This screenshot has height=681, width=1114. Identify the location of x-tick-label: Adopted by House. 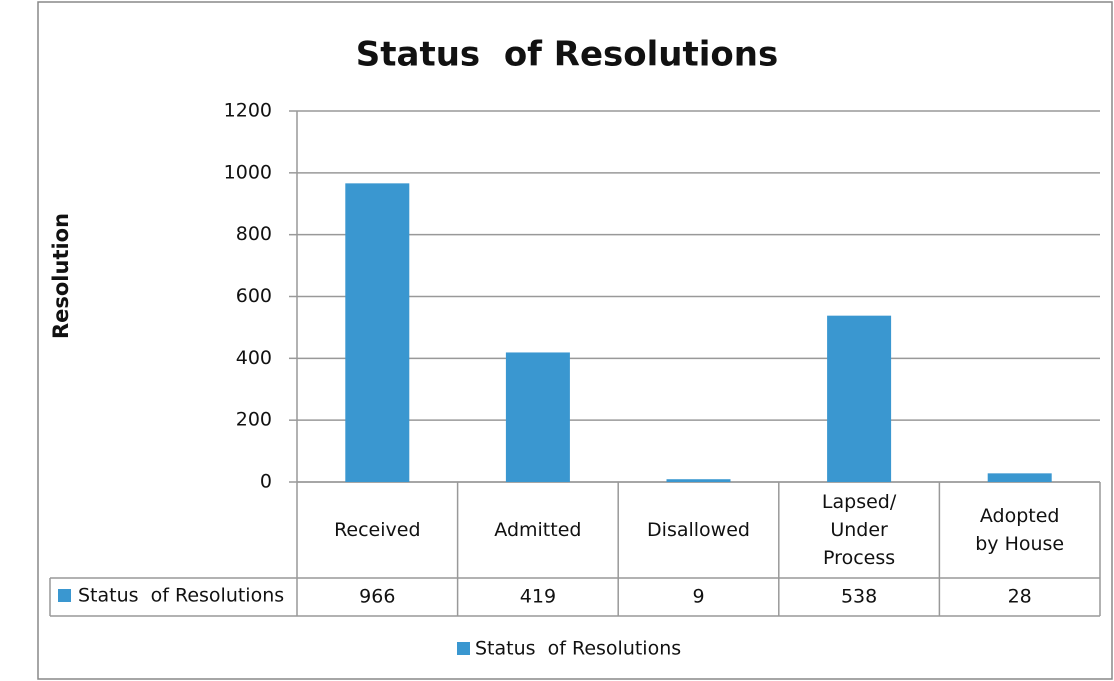
(1020, 530).